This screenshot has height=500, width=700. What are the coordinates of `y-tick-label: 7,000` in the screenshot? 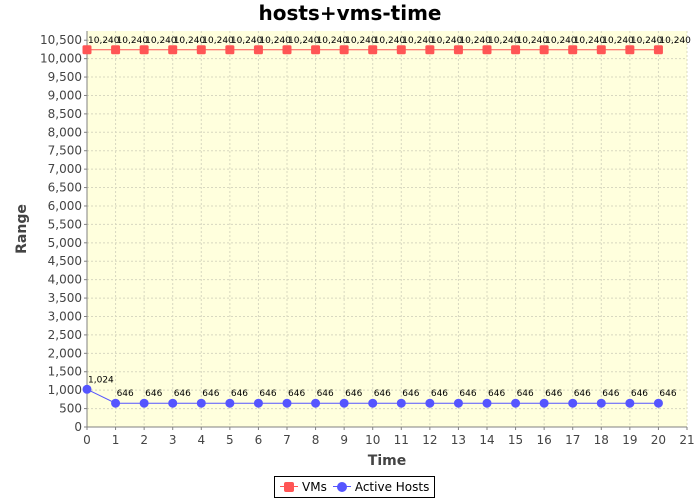 It's located at (65, 169).